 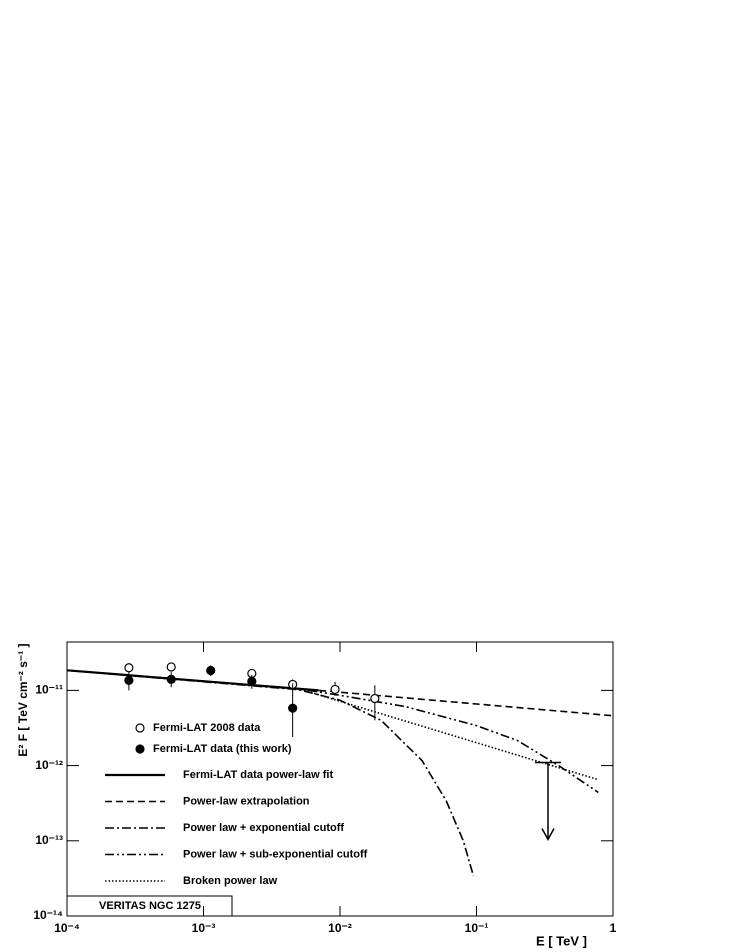 I want to click on y-tick-label: 10⁻¹¹, so click(x=49, y=690).